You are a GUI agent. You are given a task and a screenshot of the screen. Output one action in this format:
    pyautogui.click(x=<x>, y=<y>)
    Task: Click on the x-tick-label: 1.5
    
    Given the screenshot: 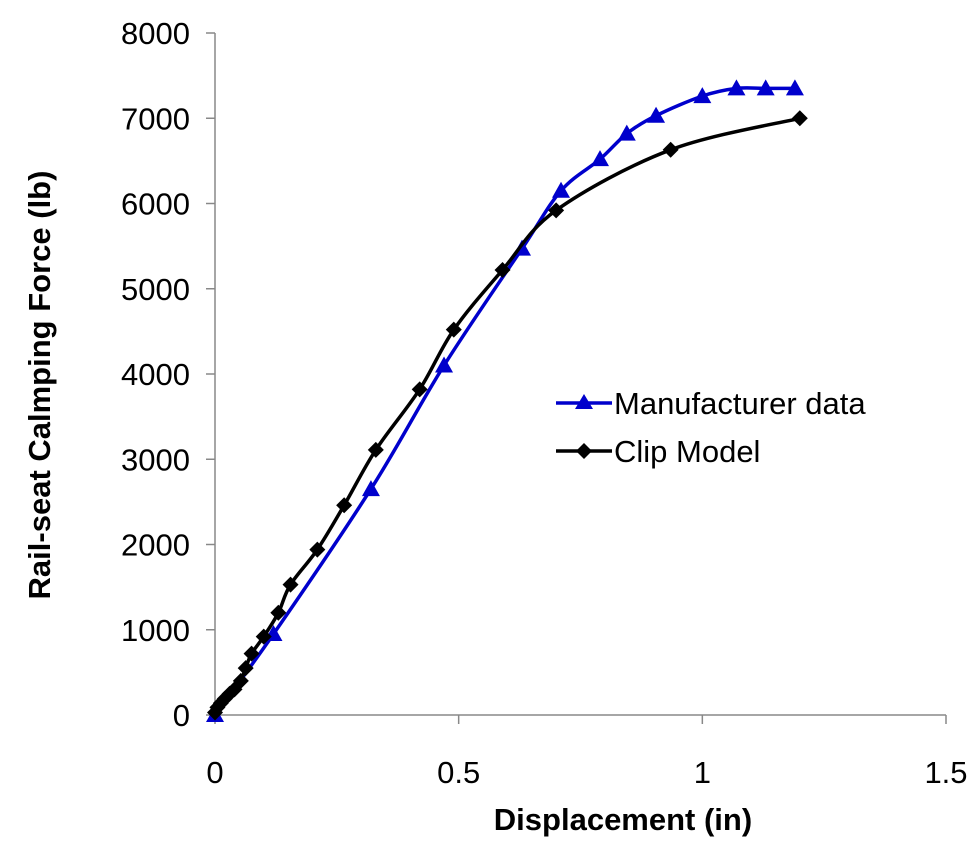 What is the action you would take?
    pyautogui.click(x=945, y=772)
    